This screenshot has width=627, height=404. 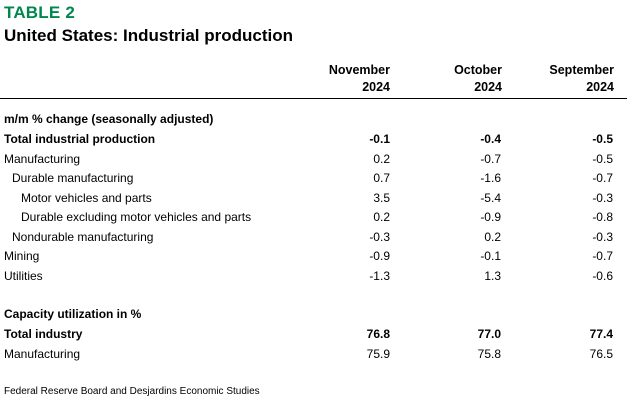 I want to click on table-row: Nondurable manufacturing -0.3 0.2 -0.3, so click(x=313, y=237).